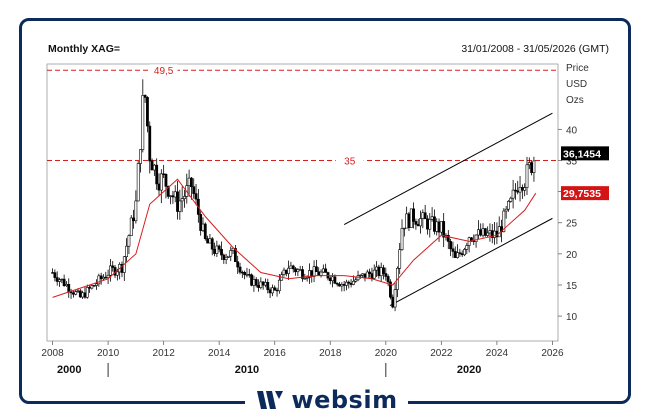  I want to click on x-tick-label: 2012, so click(164, 353).